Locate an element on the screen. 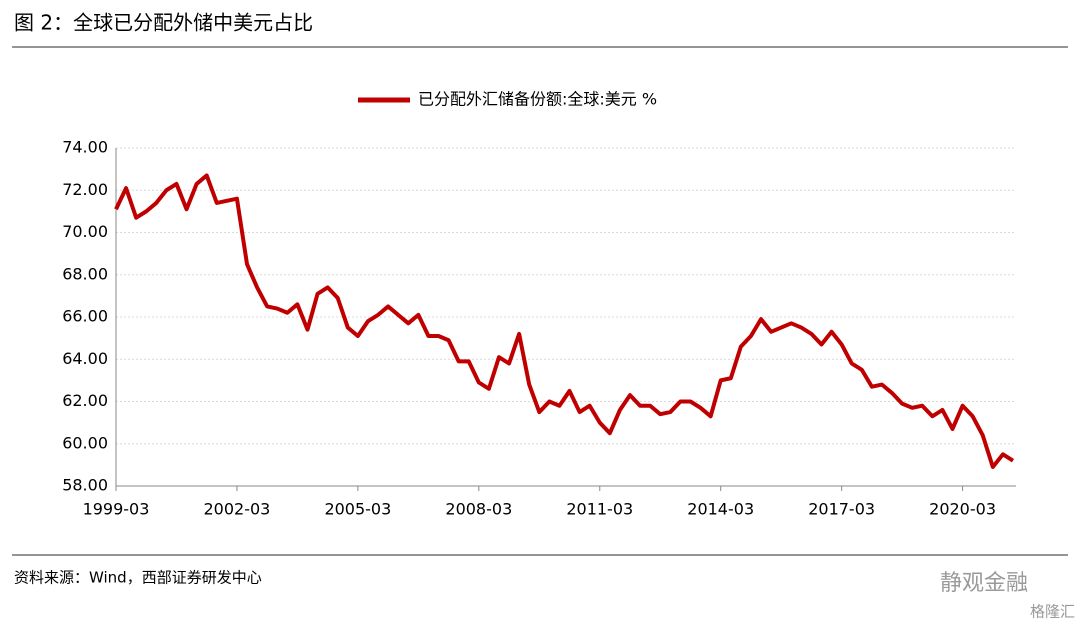  x-tick-label: 2020-03 is located at coordinates (962, 509).